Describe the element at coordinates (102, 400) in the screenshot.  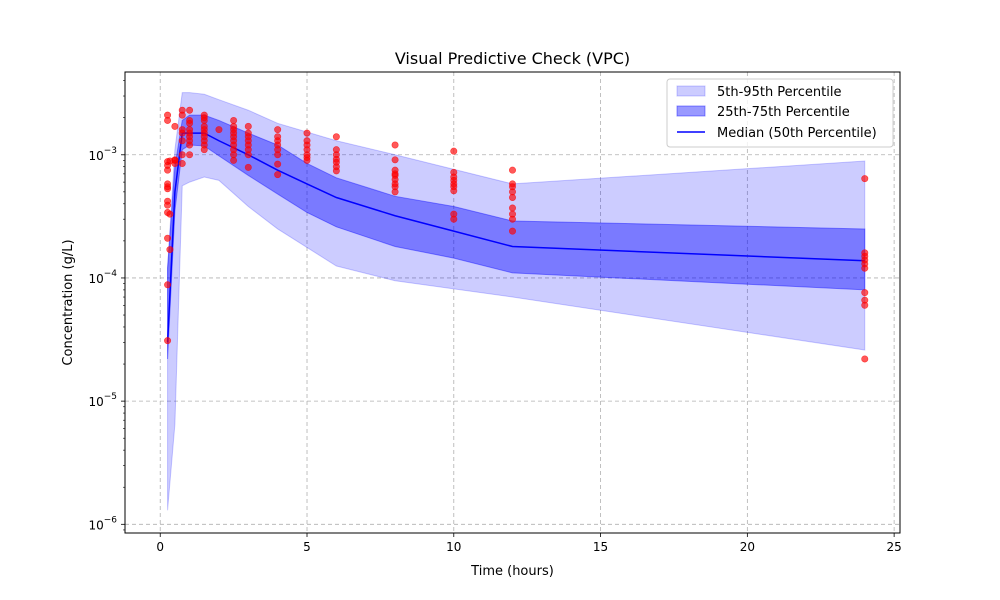
I see `y-tick-label: 10⁻⁵` at that location.